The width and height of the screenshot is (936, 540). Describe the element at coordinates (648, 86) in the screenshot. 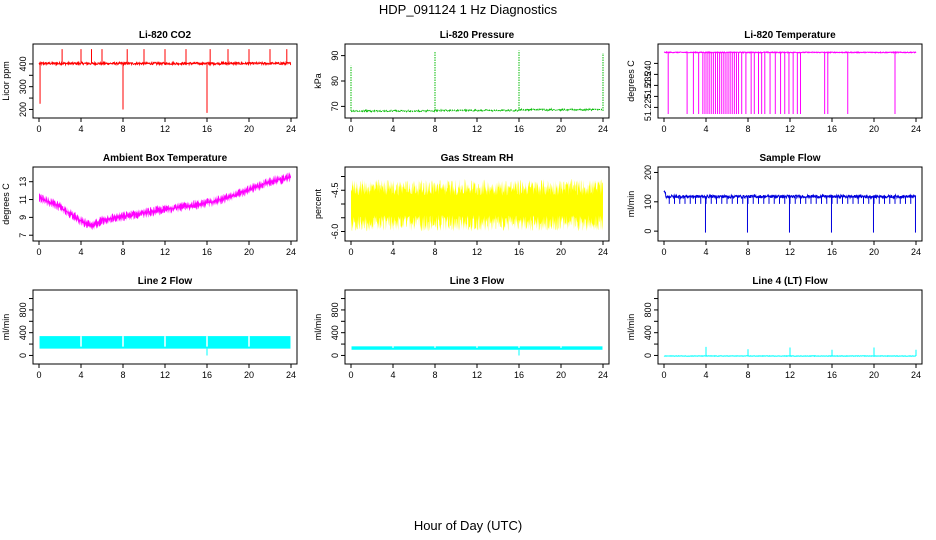

I see `y-tick-label: 51.235` at that location.